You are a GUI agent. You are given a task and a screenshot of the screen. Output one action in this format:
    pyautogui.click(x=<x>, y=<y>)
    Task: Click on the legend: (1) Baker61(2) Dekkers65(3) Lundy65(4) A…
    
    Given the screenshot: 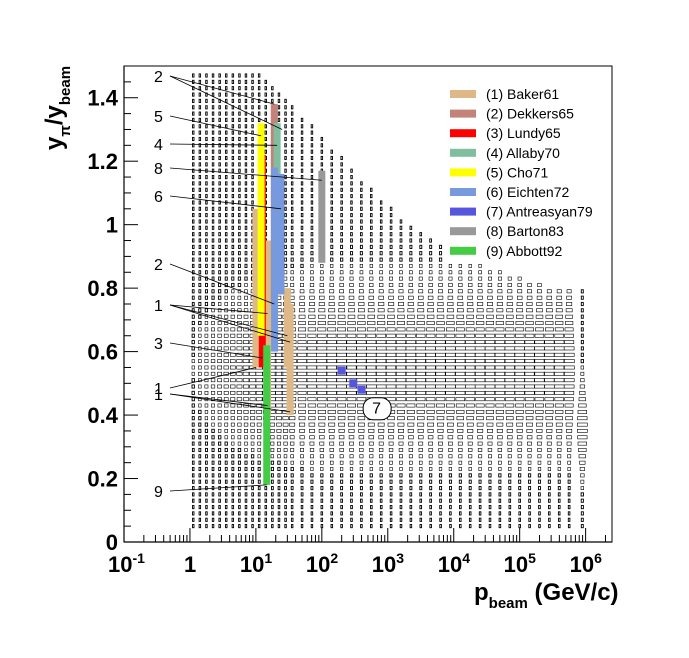 What is the action you would take?
    pyautogui.click(x=521, y=173)
    